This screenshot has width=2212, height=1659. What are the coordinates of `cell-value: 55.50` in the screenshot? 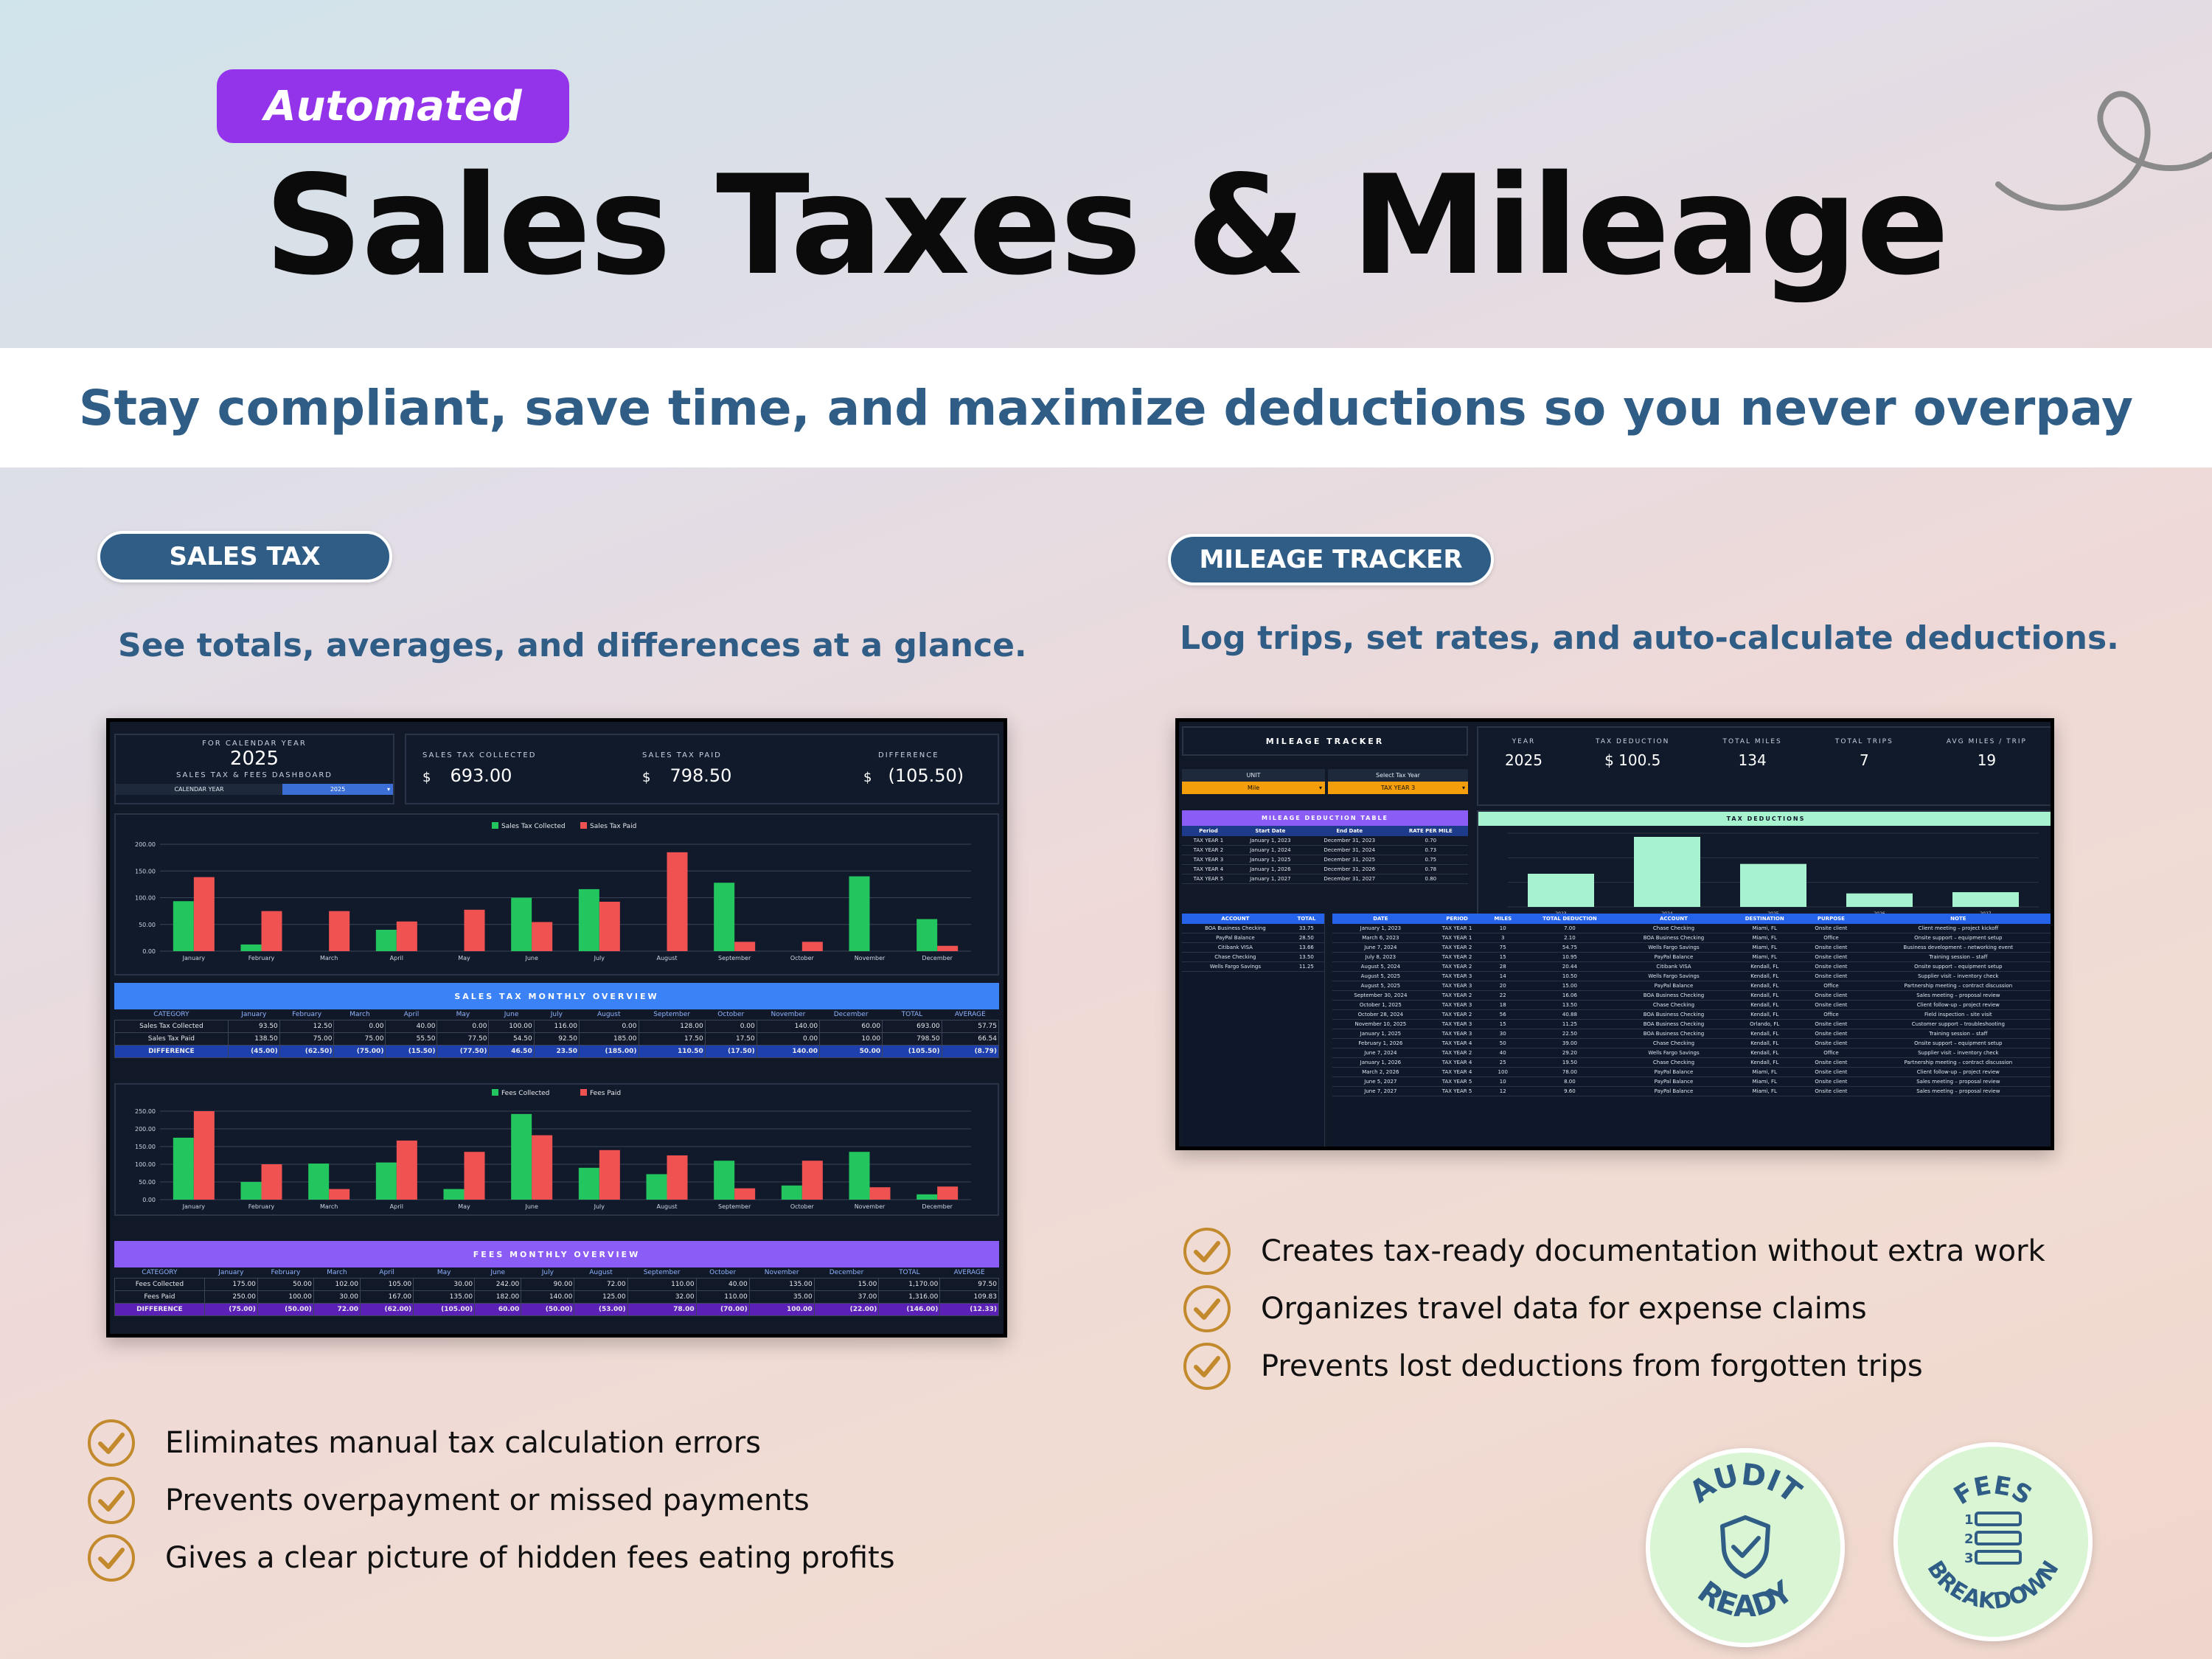 It's located at (411, 1039).